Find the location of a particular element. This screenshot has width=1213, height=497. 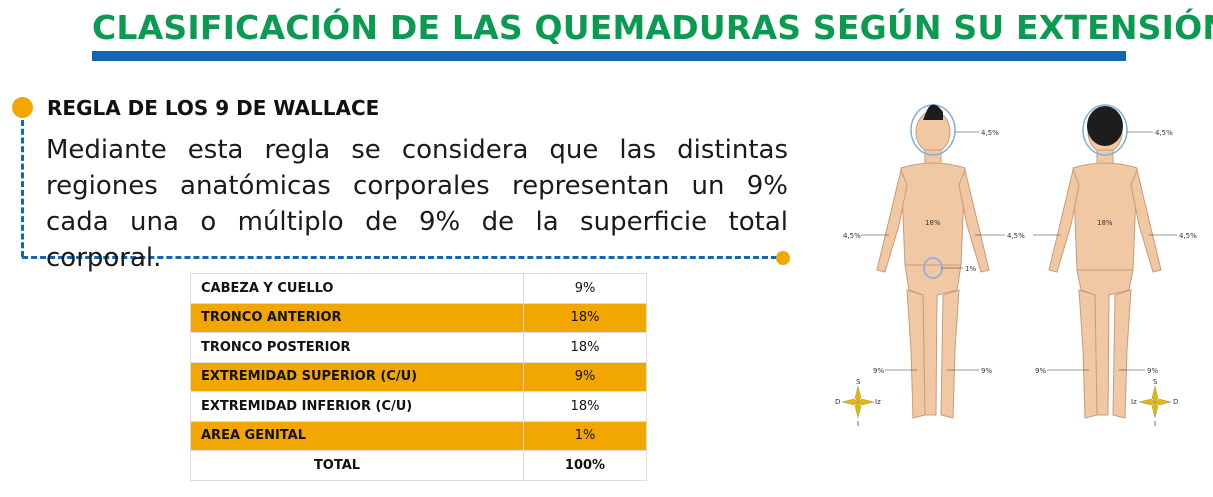

table-row: CABEZA Y CUELLO 9% is located at coordinates (418, 288).